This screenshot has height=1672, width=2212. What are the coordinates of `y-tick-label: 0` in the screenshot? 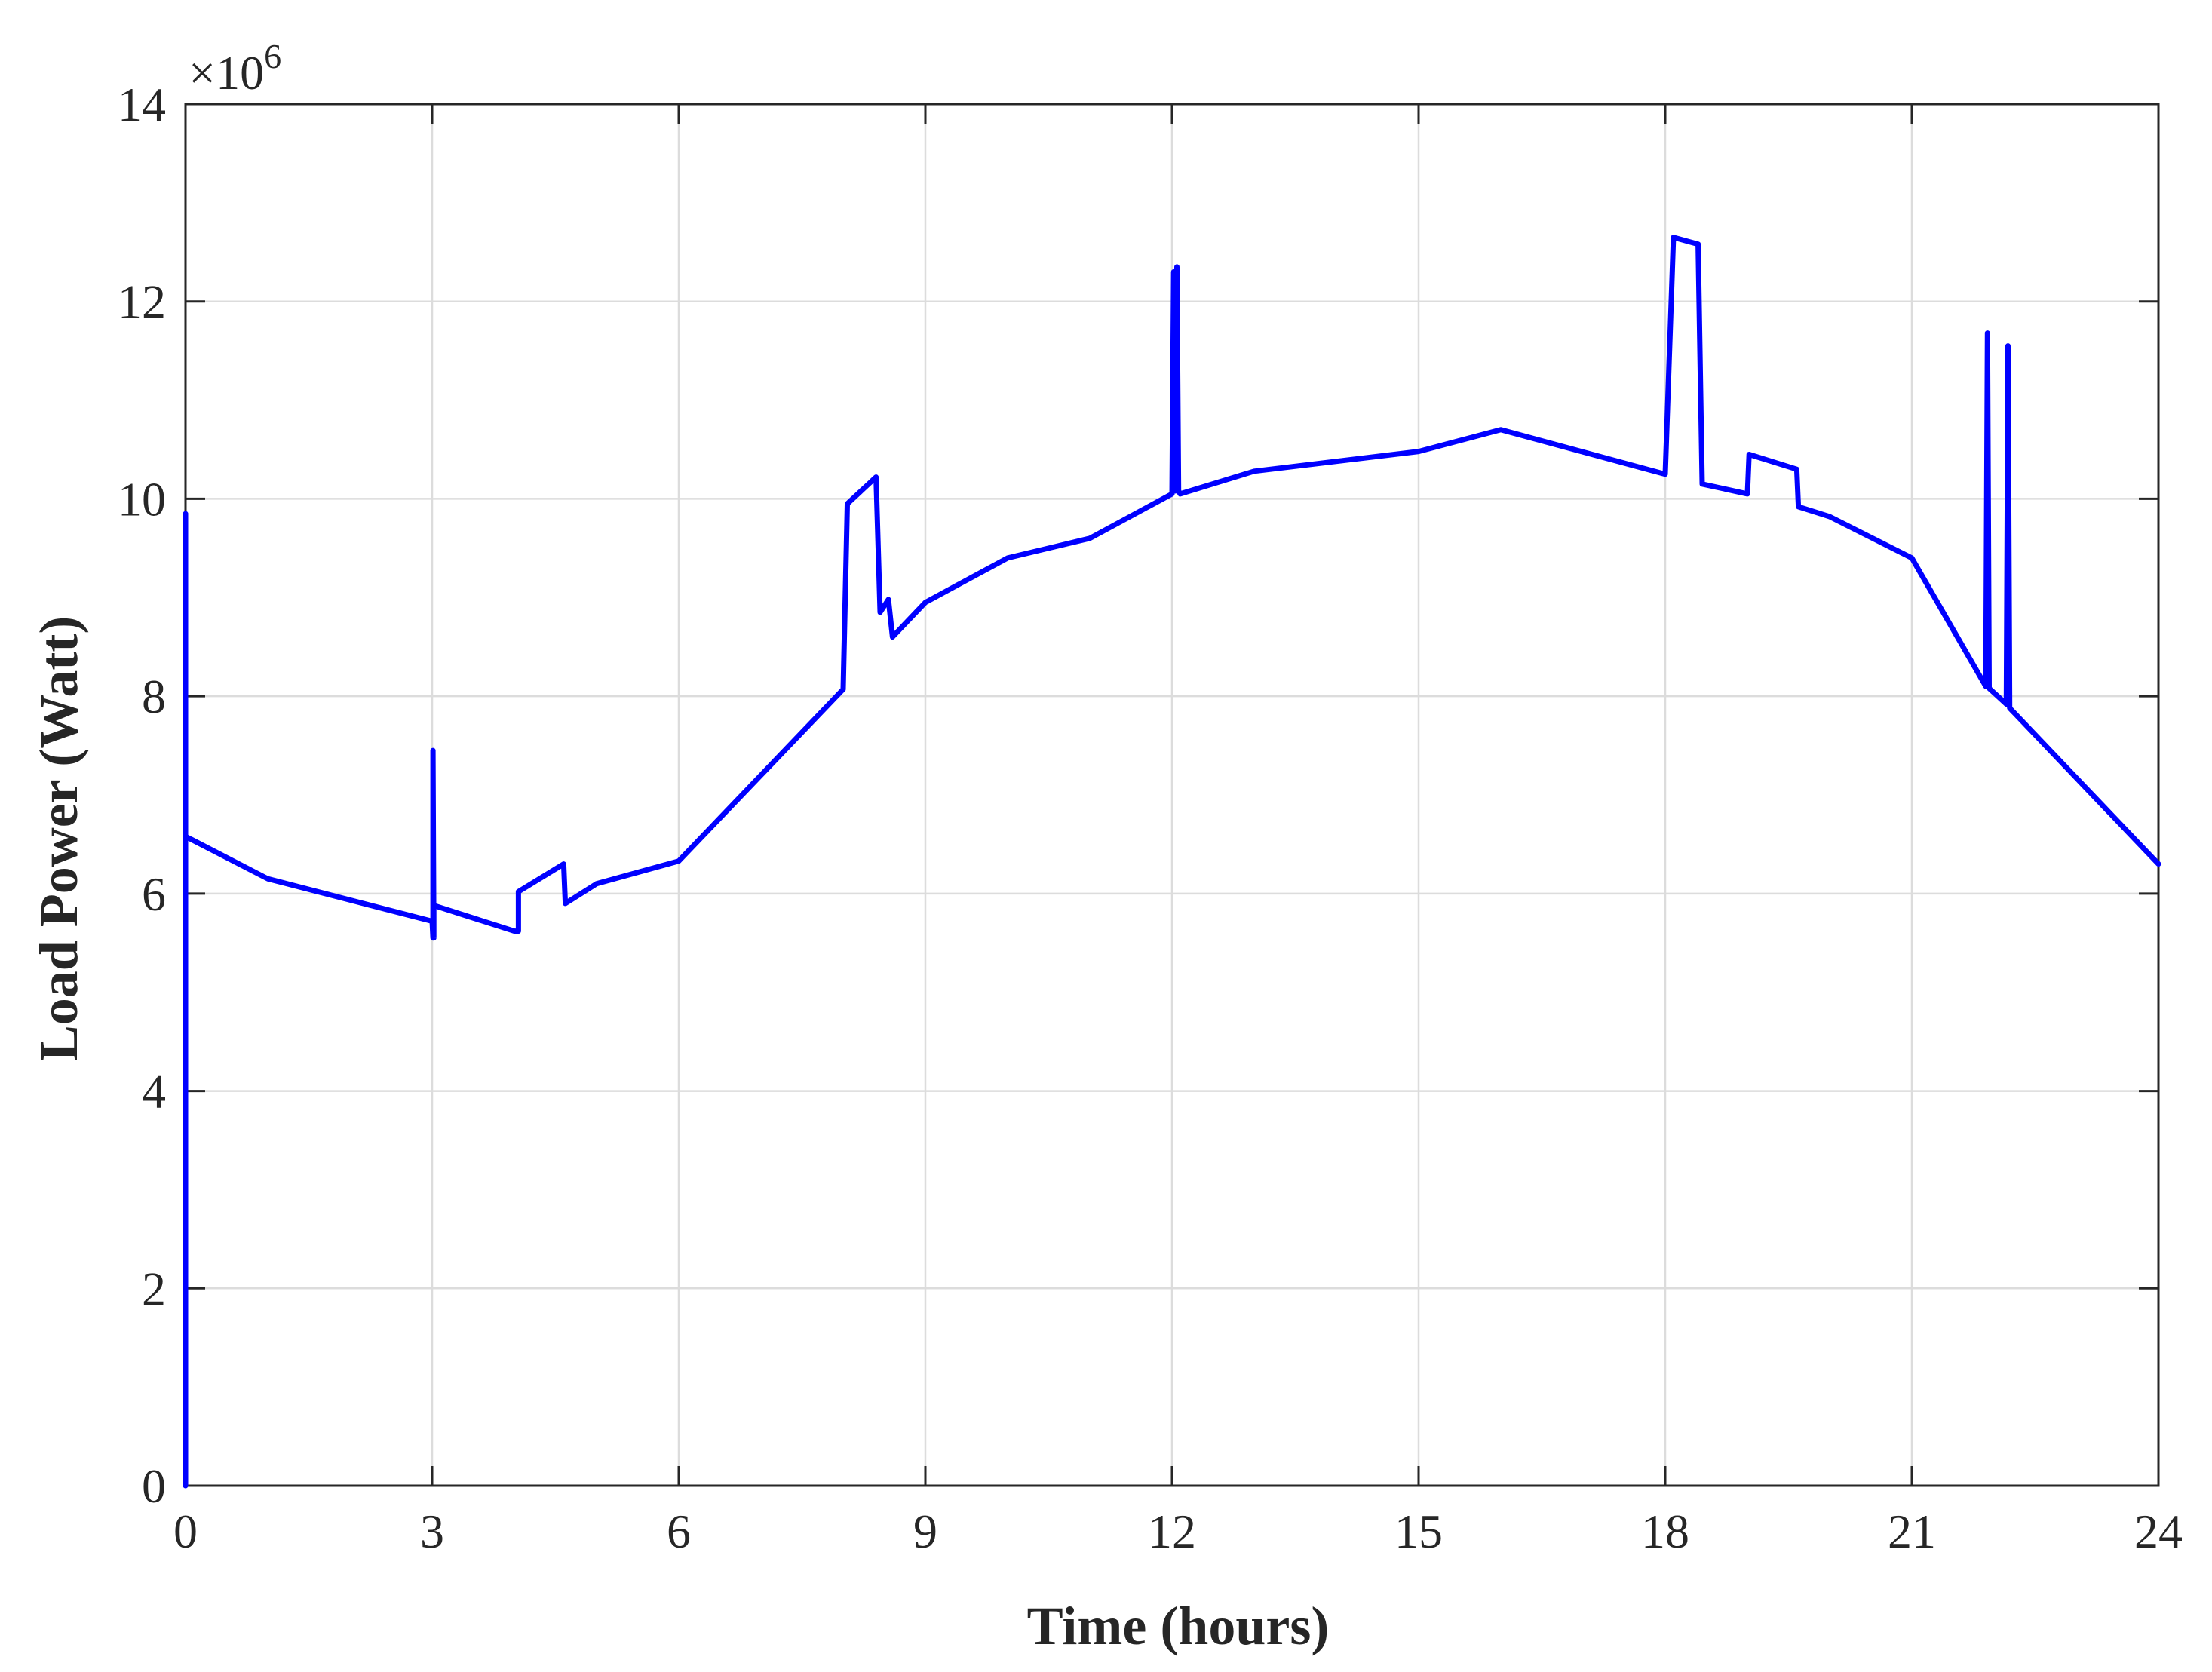 It's located at (154, 1486).